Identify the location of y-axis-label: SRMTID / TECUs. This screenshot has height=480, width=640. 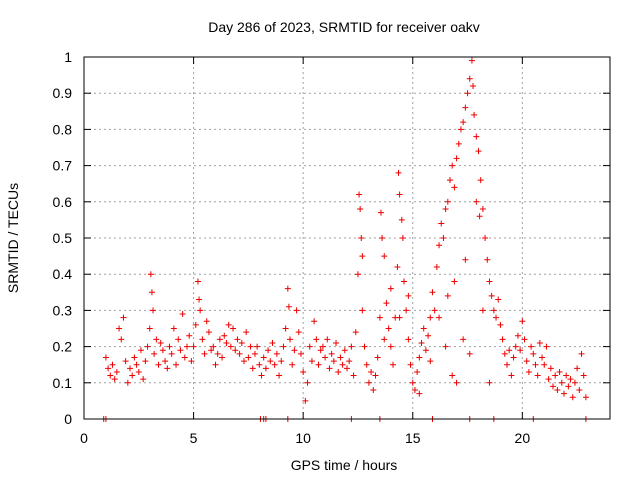
(13, 238).